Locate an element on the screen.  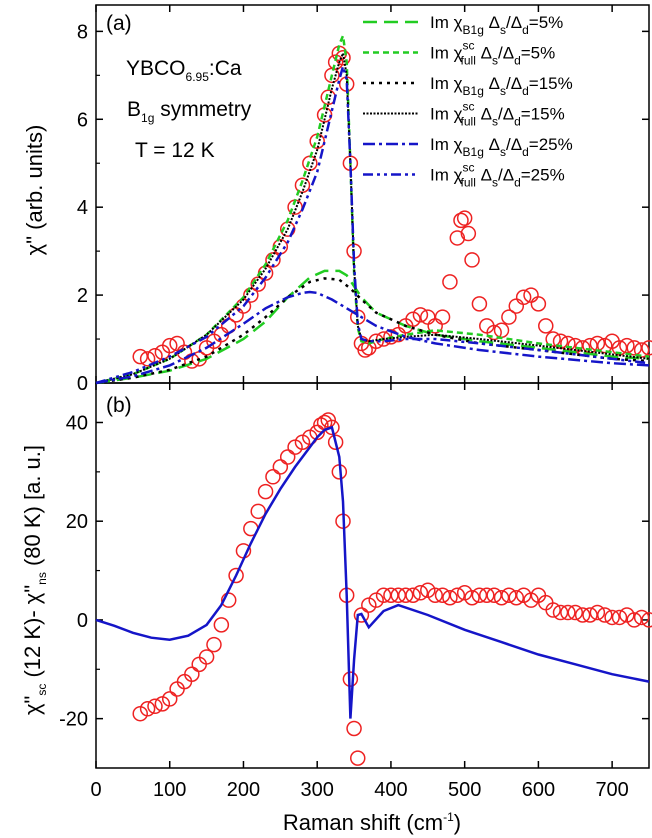
y-tick-label: 8 is located at coordinates (82, 32).